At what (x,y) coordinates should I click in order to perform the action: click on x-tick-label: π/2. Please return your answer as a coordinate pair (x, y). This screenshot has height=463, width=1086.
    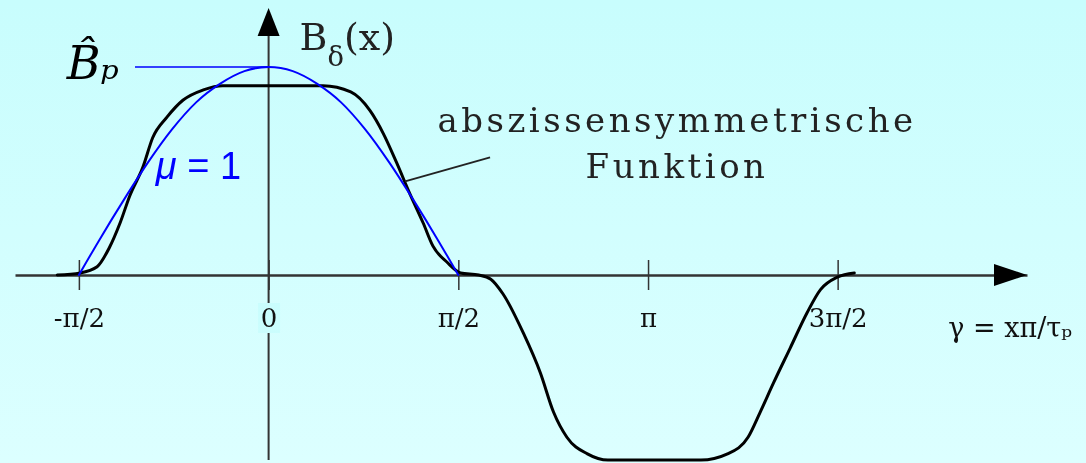
    Looking at the image, I should click on (459, 318).